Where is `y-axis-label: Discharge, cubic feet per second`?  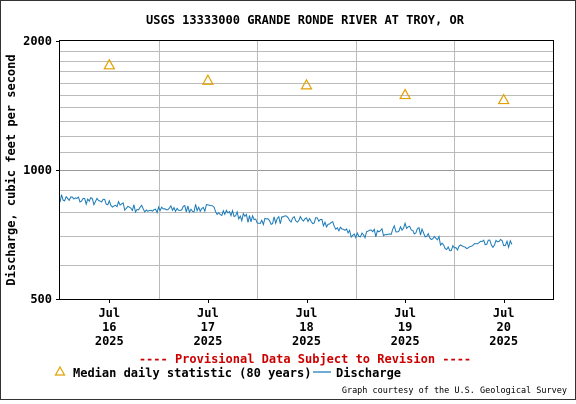 y-axis-label: Discharge, cubic feet per second is located at coordinates (11, 169).